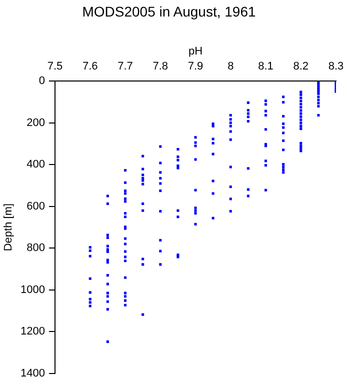 The height and width of the screenshot is (384, 350). What do you see at coordinates (336, 66) in the screenshot?
I see `x-tick-label: 8.3` at bounding box center [336, 66].